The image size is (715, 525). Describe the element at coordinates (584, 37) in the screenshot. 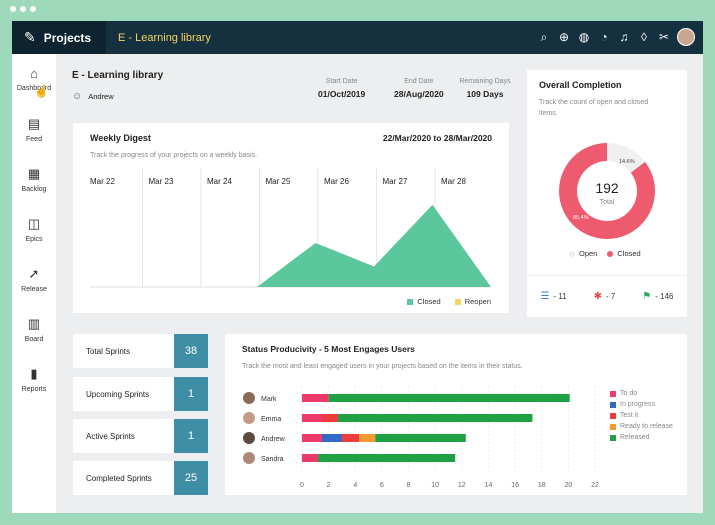

I see `globe-icon: ◍` at that location.